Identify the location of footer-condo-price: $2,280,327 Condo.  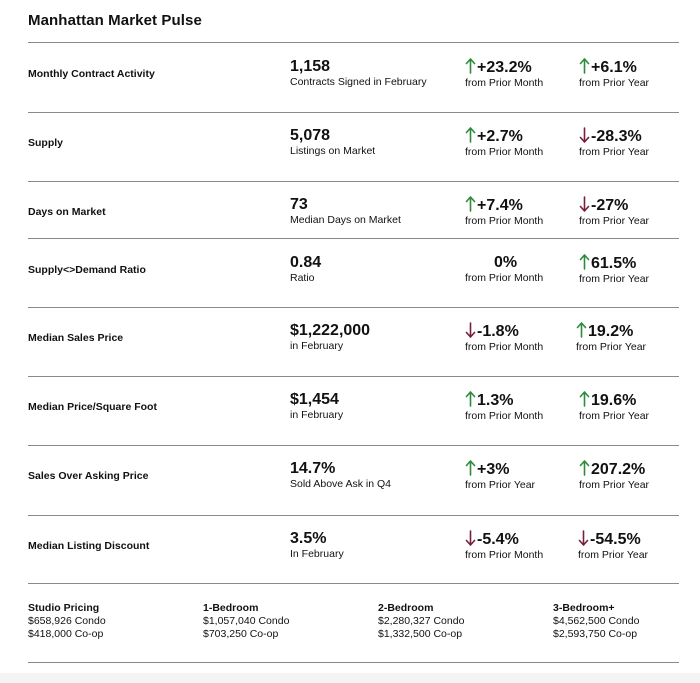
(421, 621).